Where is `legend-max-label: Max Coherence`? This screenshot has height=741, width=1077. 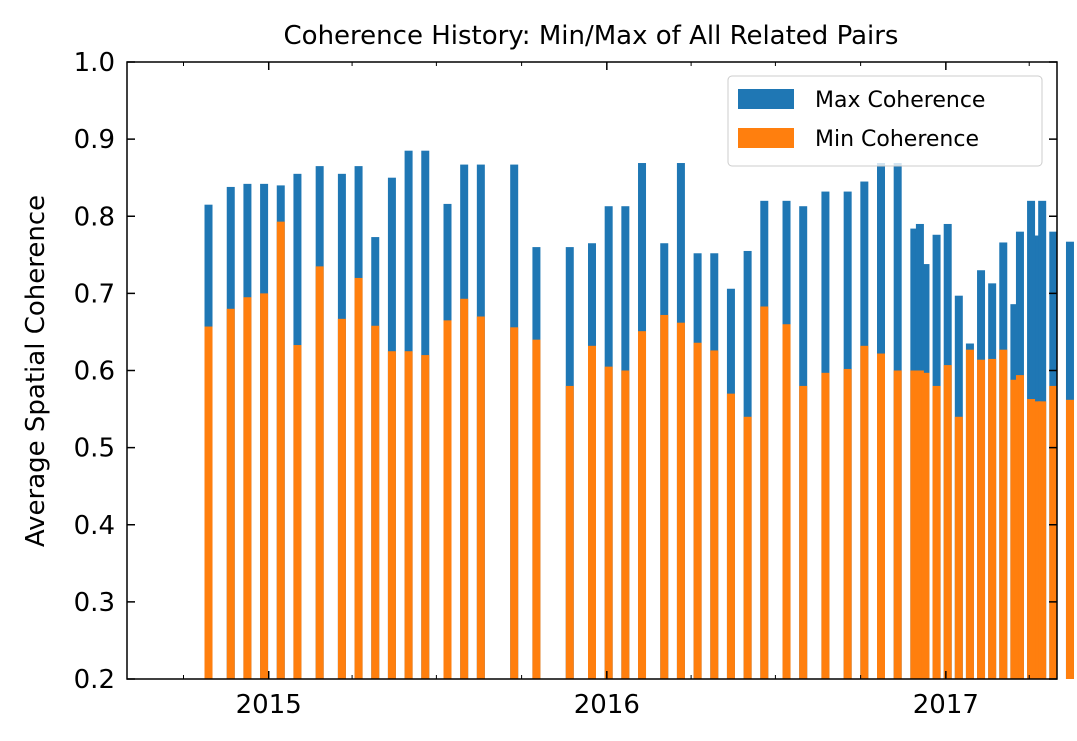
legend-max-label: Max Coherence is located at coordinates (900, 100).